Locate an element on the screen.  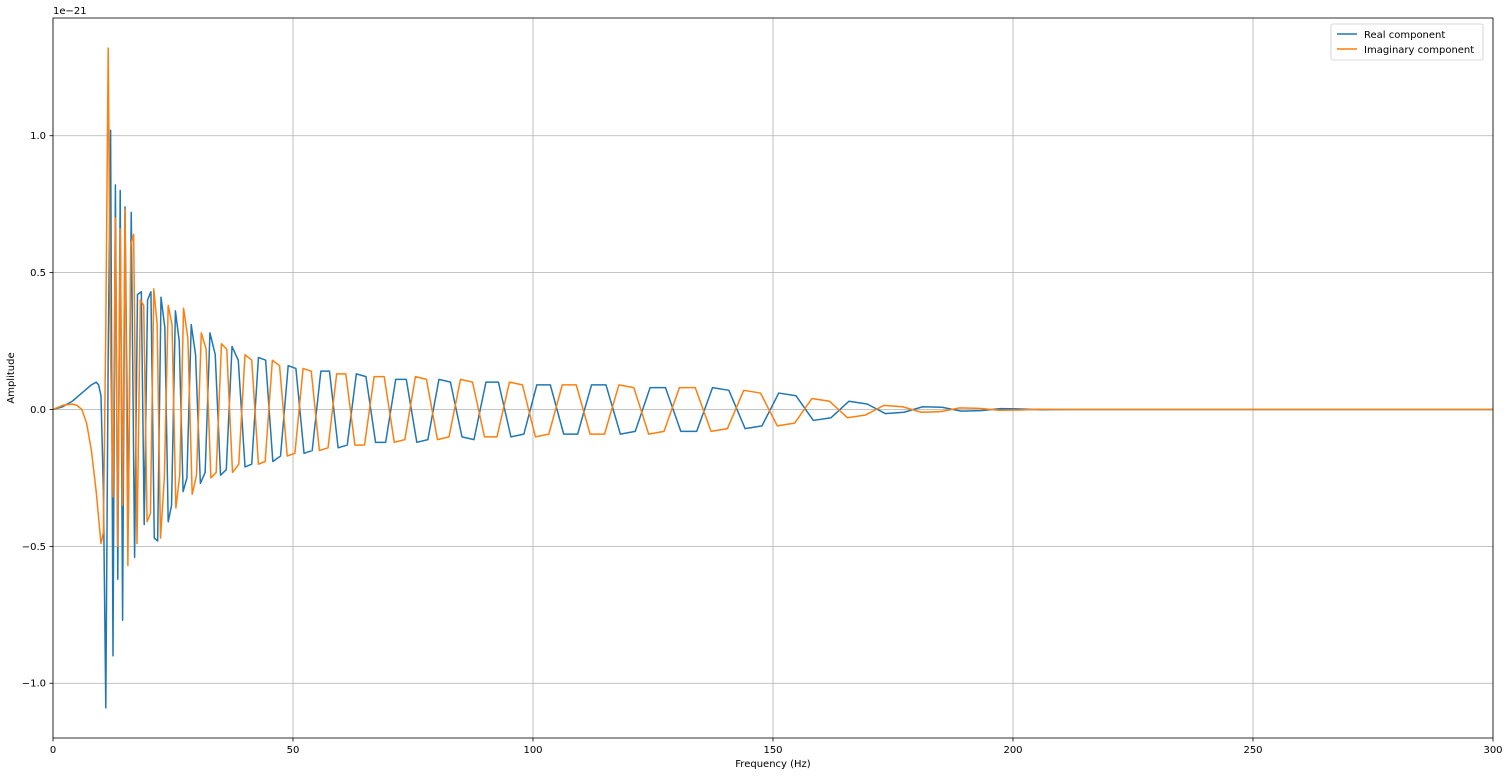
x-tick-label: 200 is located at coordinates (1012, 750).